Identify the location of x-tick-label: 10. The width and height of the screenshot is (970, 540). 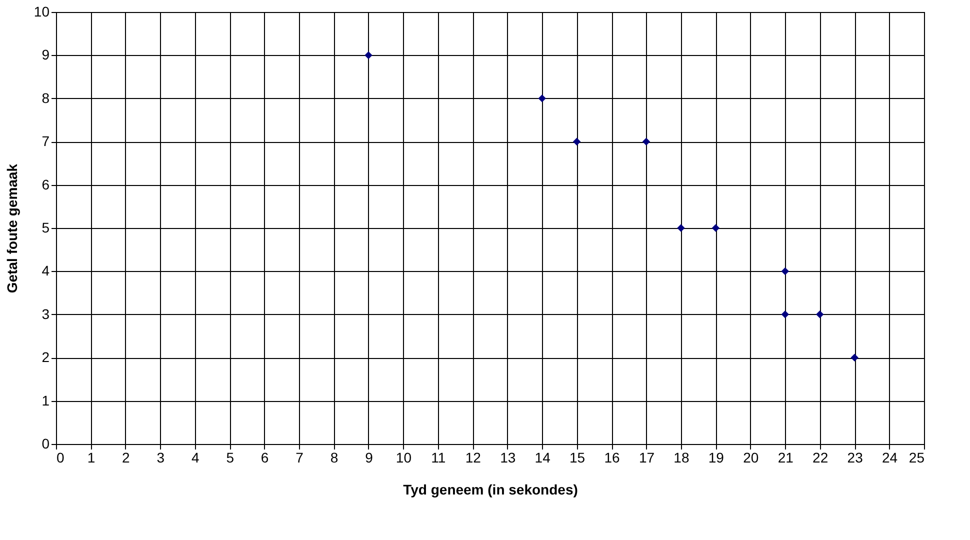
(404, 458).